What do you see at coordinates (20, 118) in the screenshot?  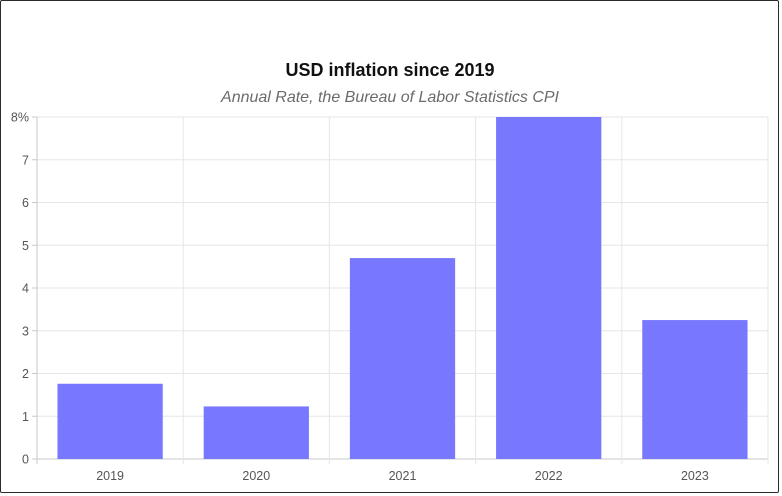 I see `y-tick-label-8: 8%` at bounding box center [20, 118].